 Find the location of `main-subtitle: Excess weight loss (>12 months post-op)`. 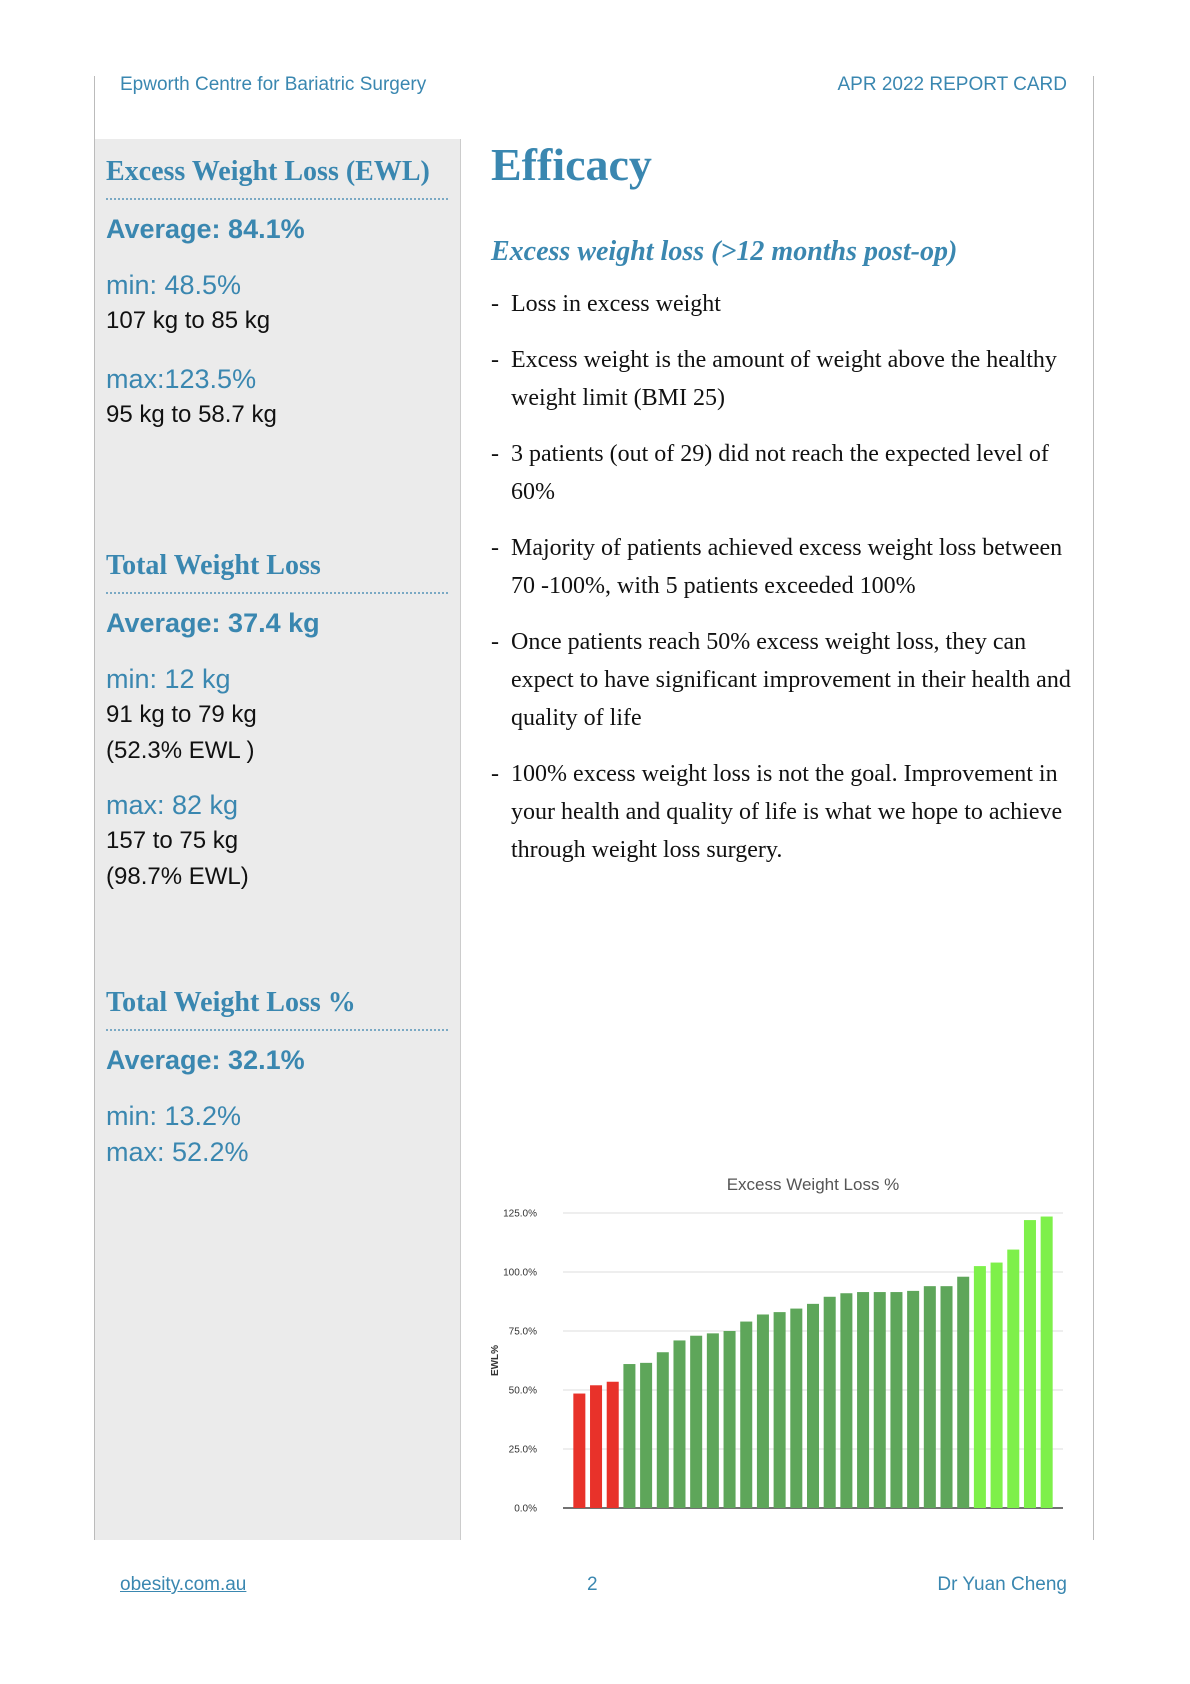

main-subtitle: Excess weight loss (>12 months post-op) is located at coordinates (724, 251).